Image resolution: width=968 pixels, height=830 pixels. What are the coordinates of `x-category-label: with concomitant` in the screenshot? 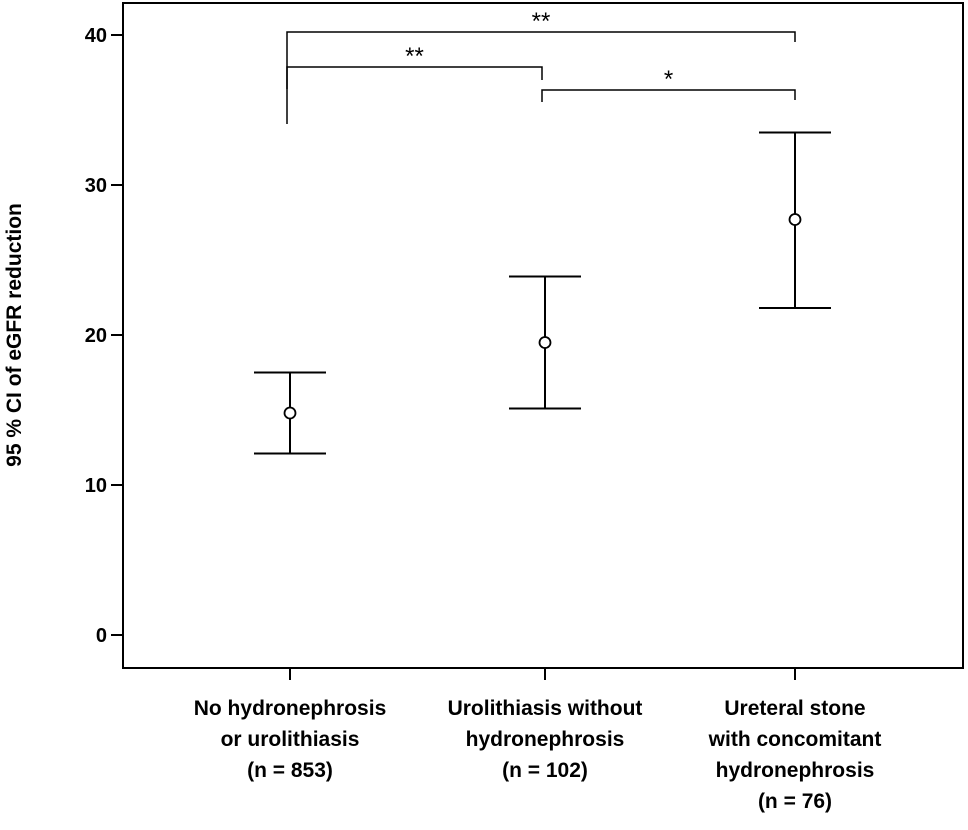 It's located at (795, 739).